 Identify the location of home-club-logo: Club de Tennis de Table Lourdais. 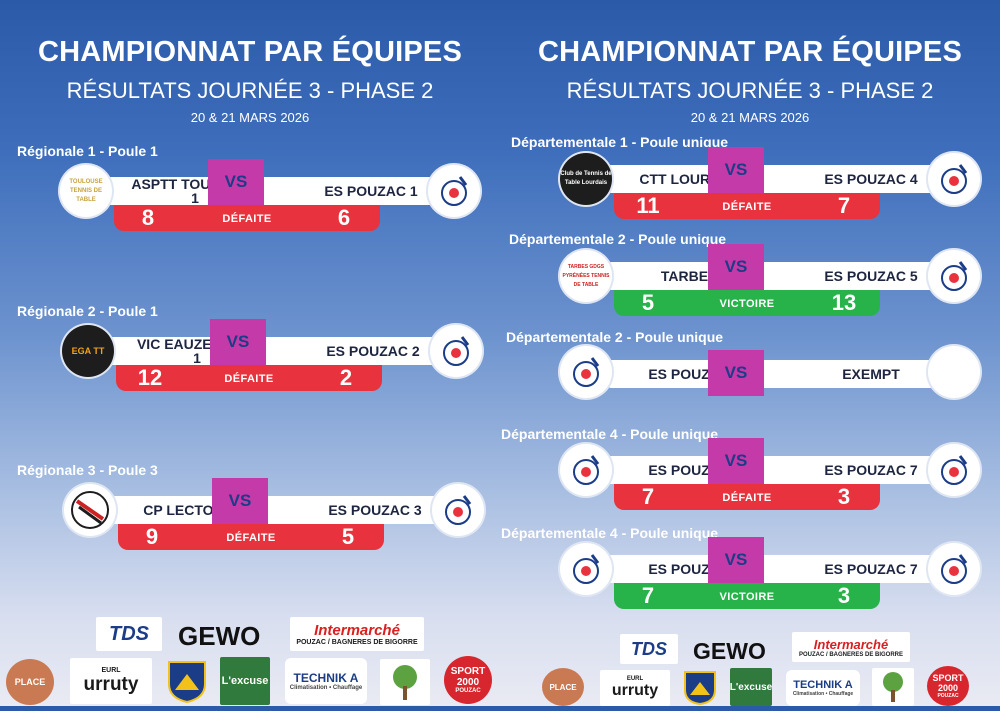
(586, 179).